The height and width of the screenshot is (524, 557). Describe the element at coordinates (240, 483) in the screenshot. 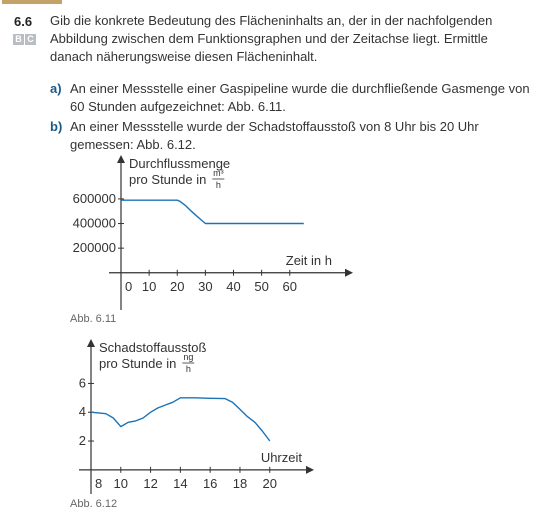

I see `x-tick-label: 18` at that location.